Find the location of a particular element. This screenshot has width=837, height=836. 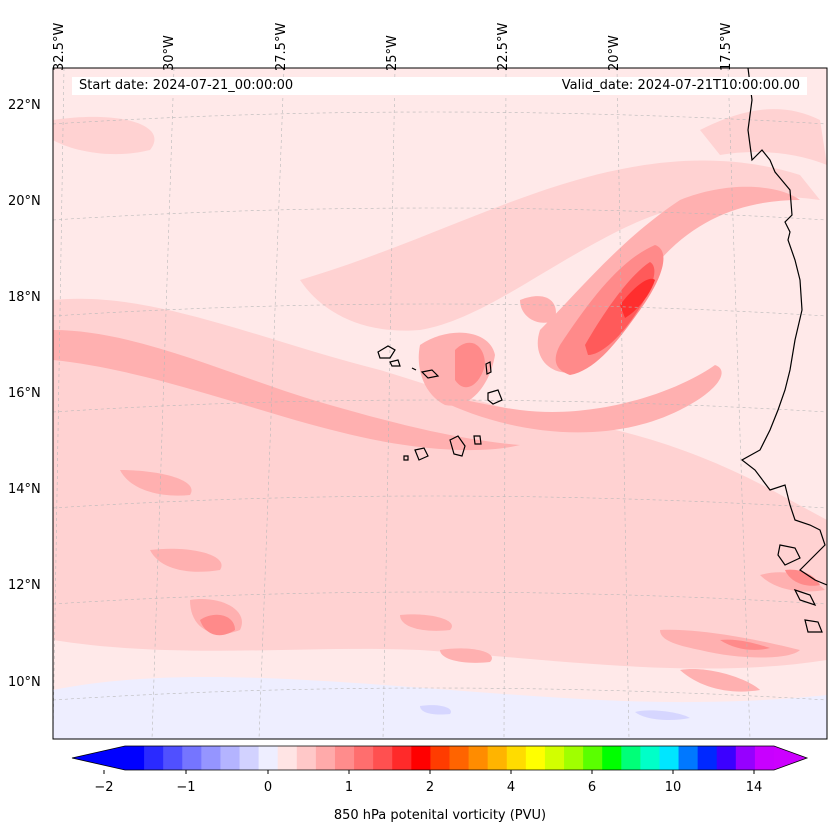

colorbar-tick-label: −2 is located at coordinates (104, 787).